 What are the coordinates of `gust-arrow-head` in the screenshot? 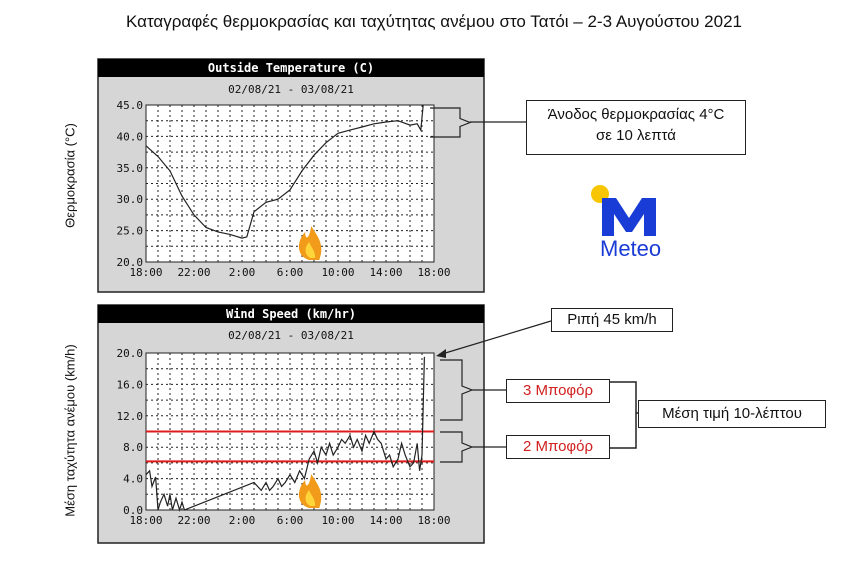 It's located at (441, 353).